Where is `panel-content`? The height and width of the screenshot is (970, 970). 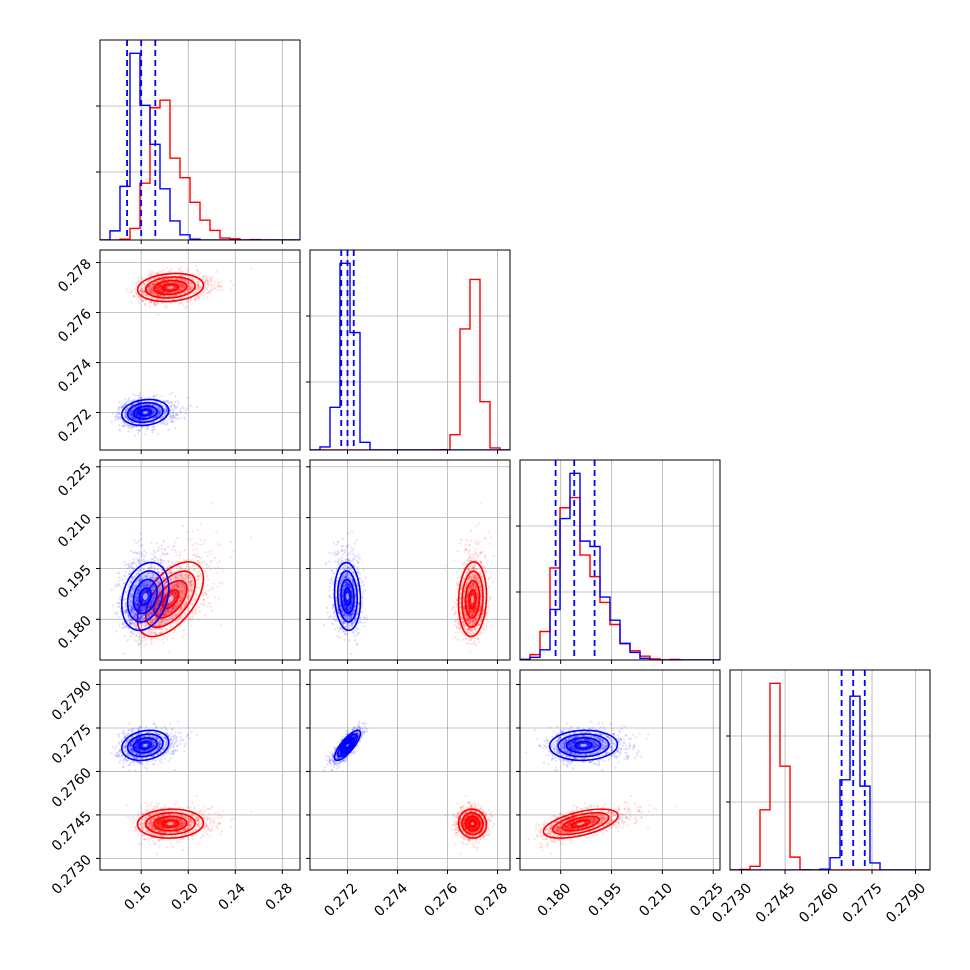 panel-content is located at coordinates (410, 350).